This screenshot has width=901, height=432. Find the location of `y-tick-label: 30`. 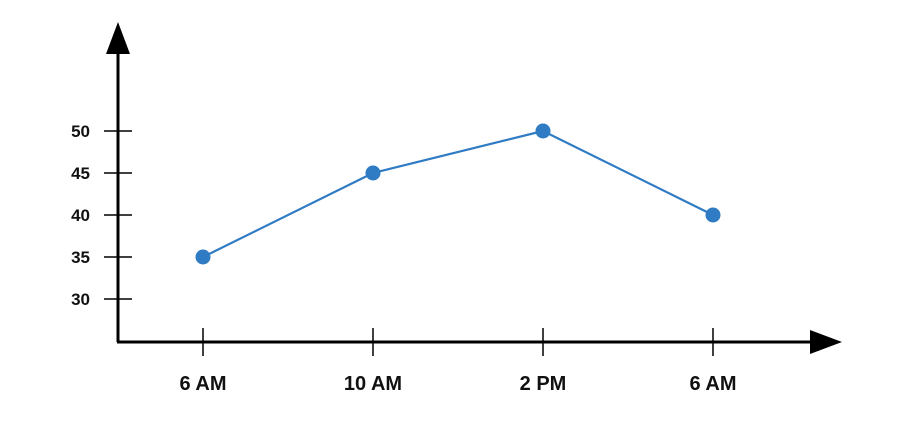

y-tick-label: 30 is located at coordinates (80, 299).